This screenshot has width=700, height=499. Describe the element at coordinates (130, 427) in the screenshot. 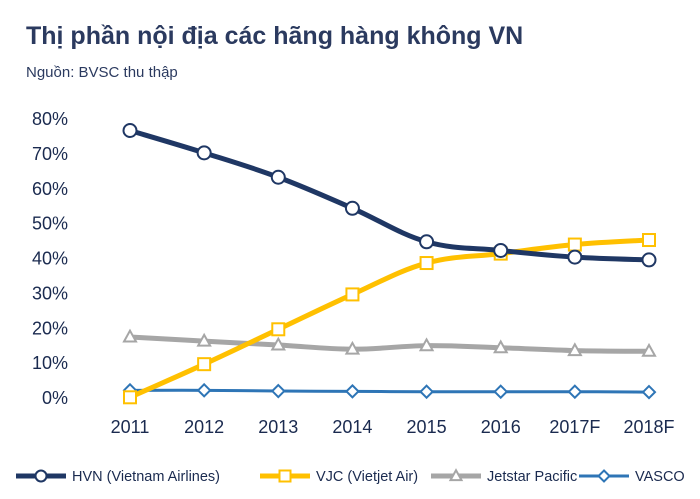

I see `x-tick-label: 2011` at that location.